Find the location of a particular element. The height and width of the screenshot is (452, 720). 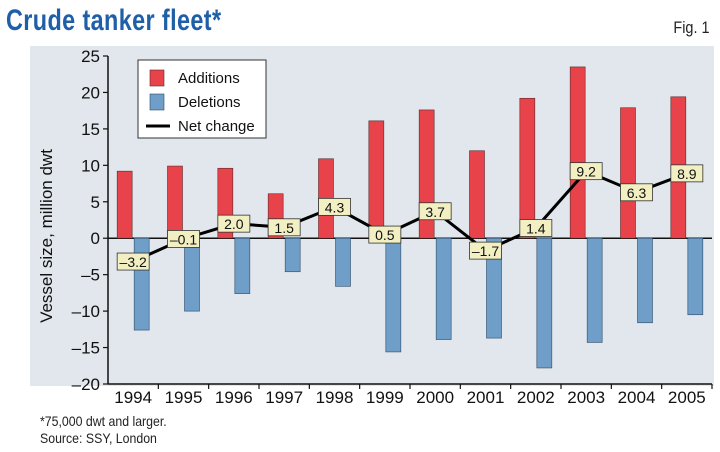

net-change-value: 2.0 is located at coordinates (234, 224).